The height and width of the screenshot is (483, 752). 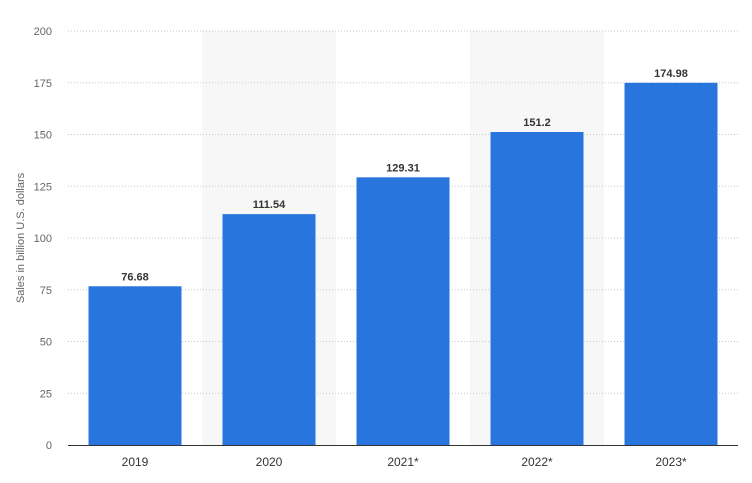 What do you see at coordinates (671, 462) in the screenshot?
I see `x-tick-label: 2023*` at bounding box center [671, 462].